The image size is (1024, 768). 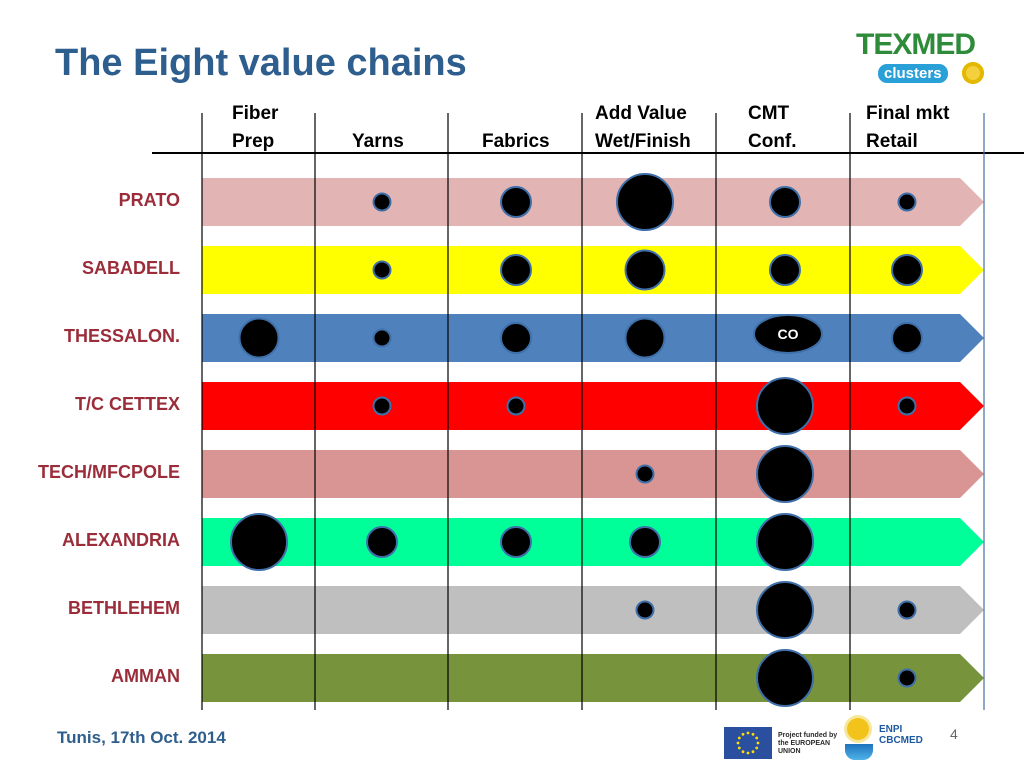 I want to click on co-label: CO, so click(x=788, y=334).